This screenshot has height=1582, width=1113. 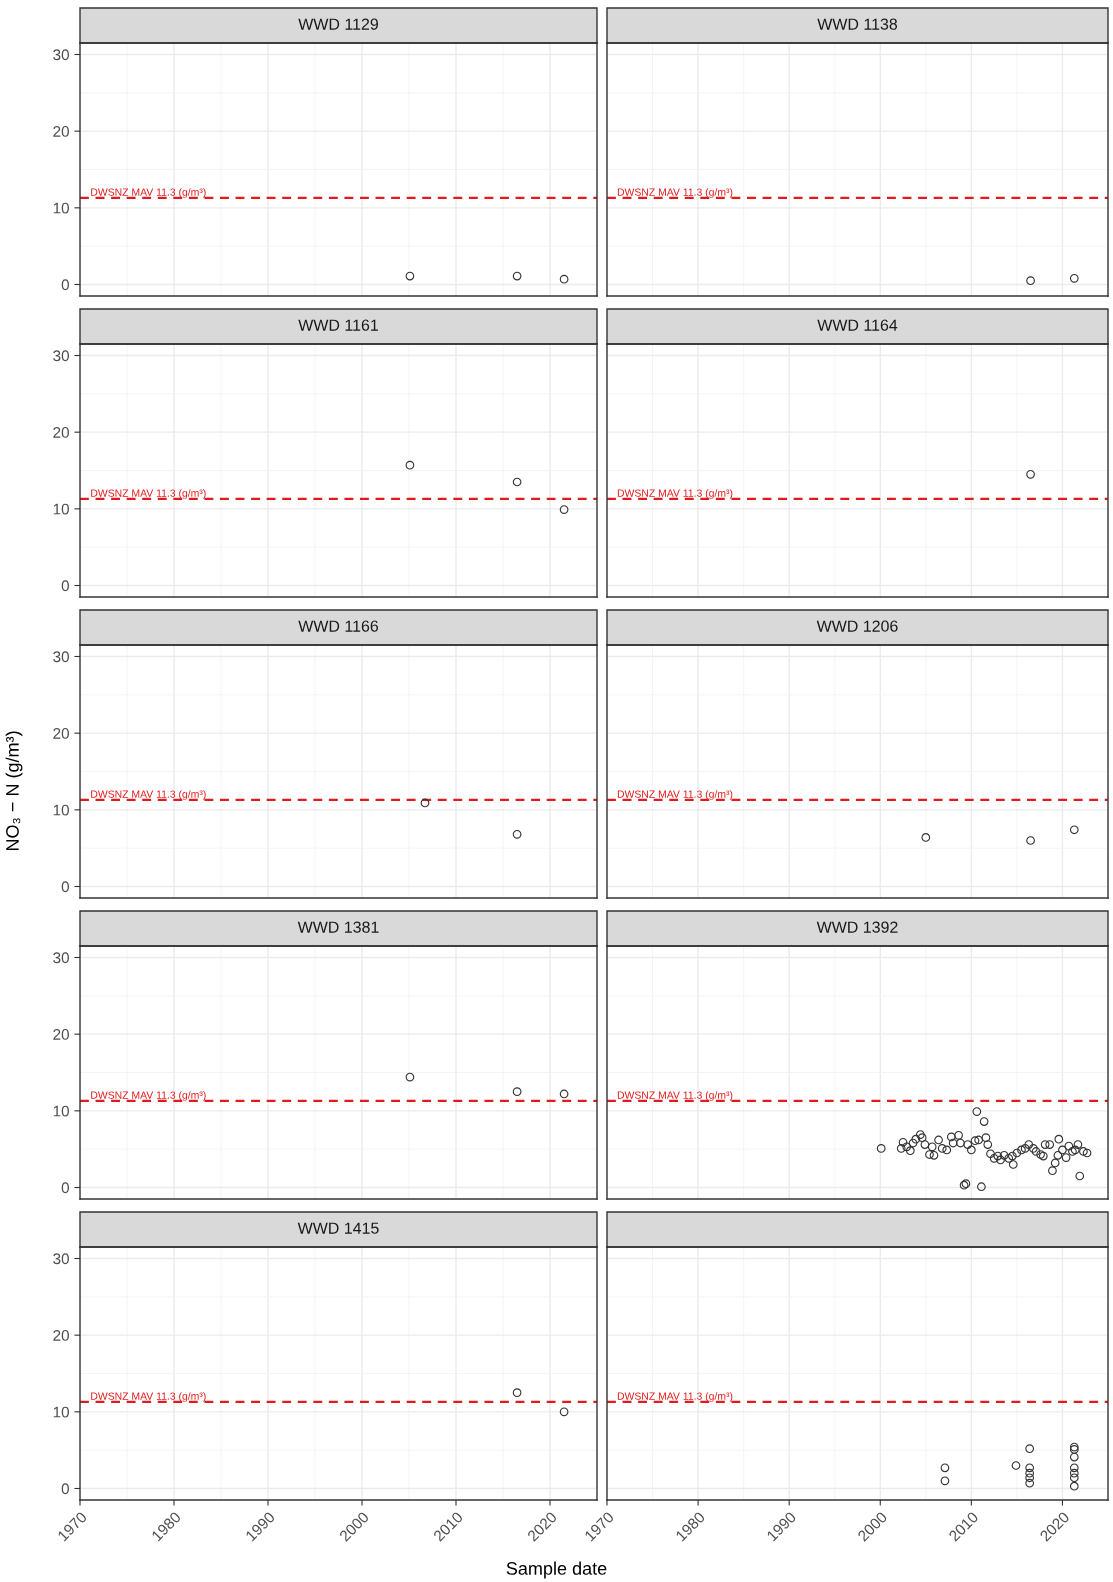 I want to click on y-axis-title: NO₃ − N (g/m³), so click(x=14, y=791).